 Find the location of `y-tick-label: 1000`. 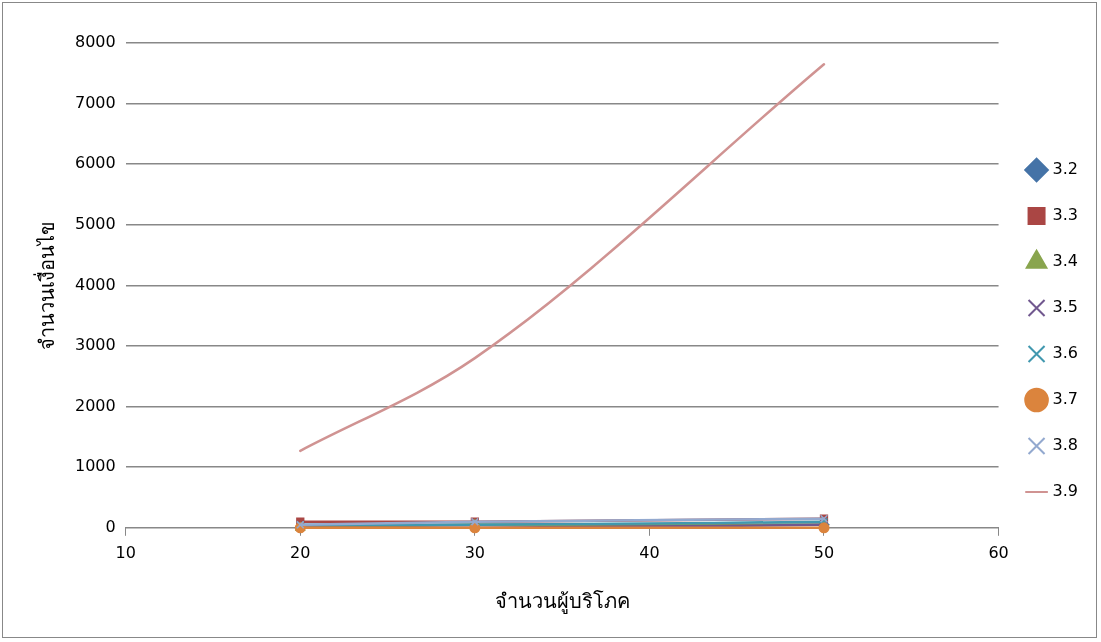

y-tick-label: 1000 is located at coordinates (95, 466).